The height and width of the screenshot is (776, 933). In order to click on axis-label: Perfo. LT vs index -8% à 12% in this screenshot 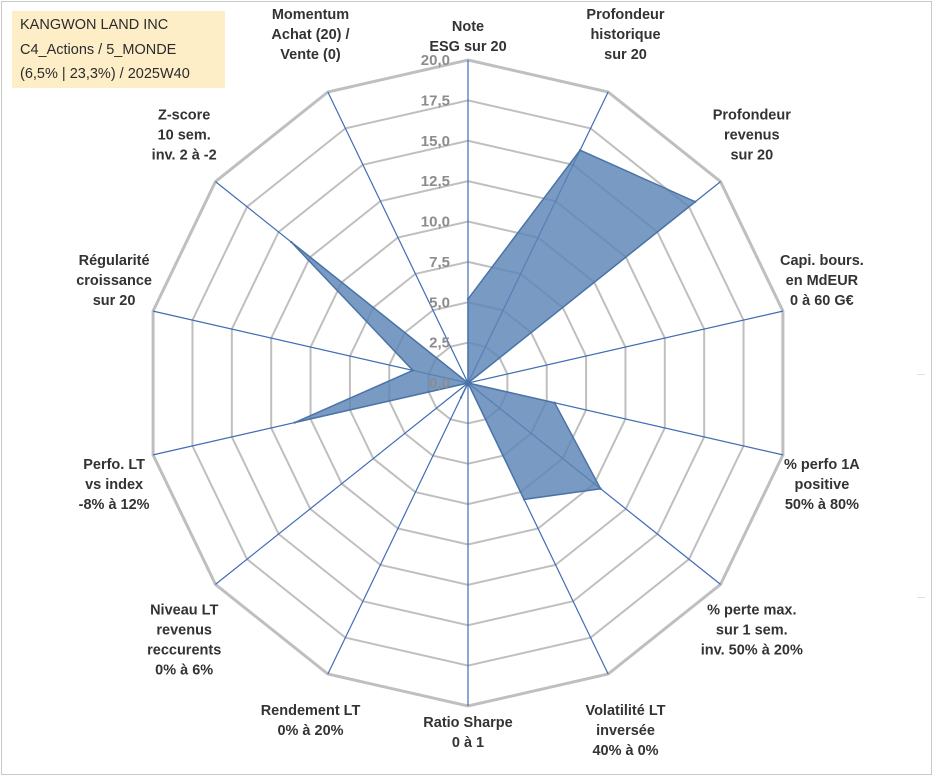, I will do `click(114, 485)`.